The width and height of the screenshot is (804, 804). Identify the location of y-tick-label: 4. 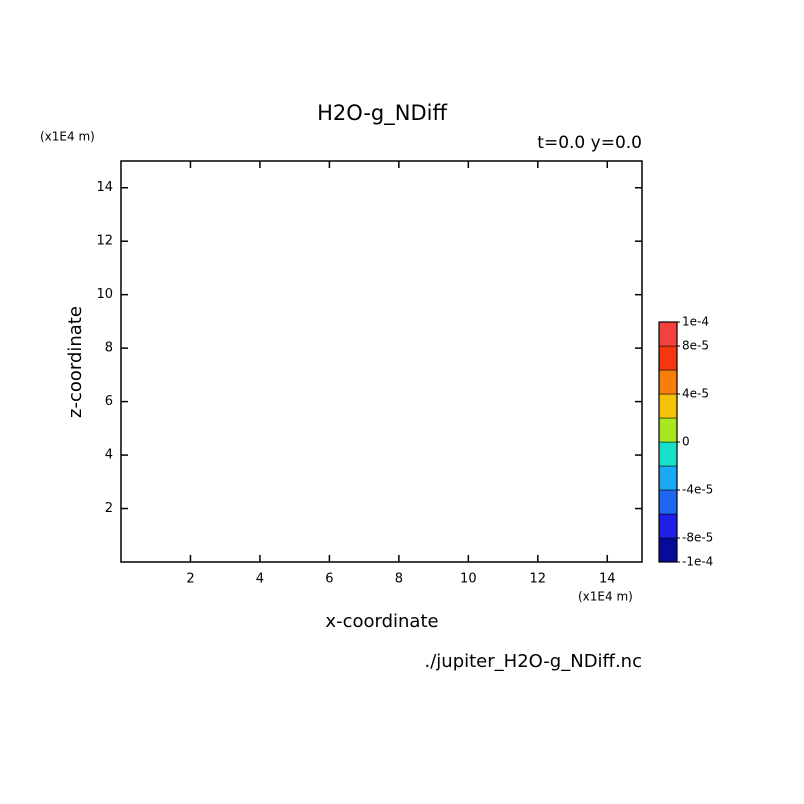
(109, 455).